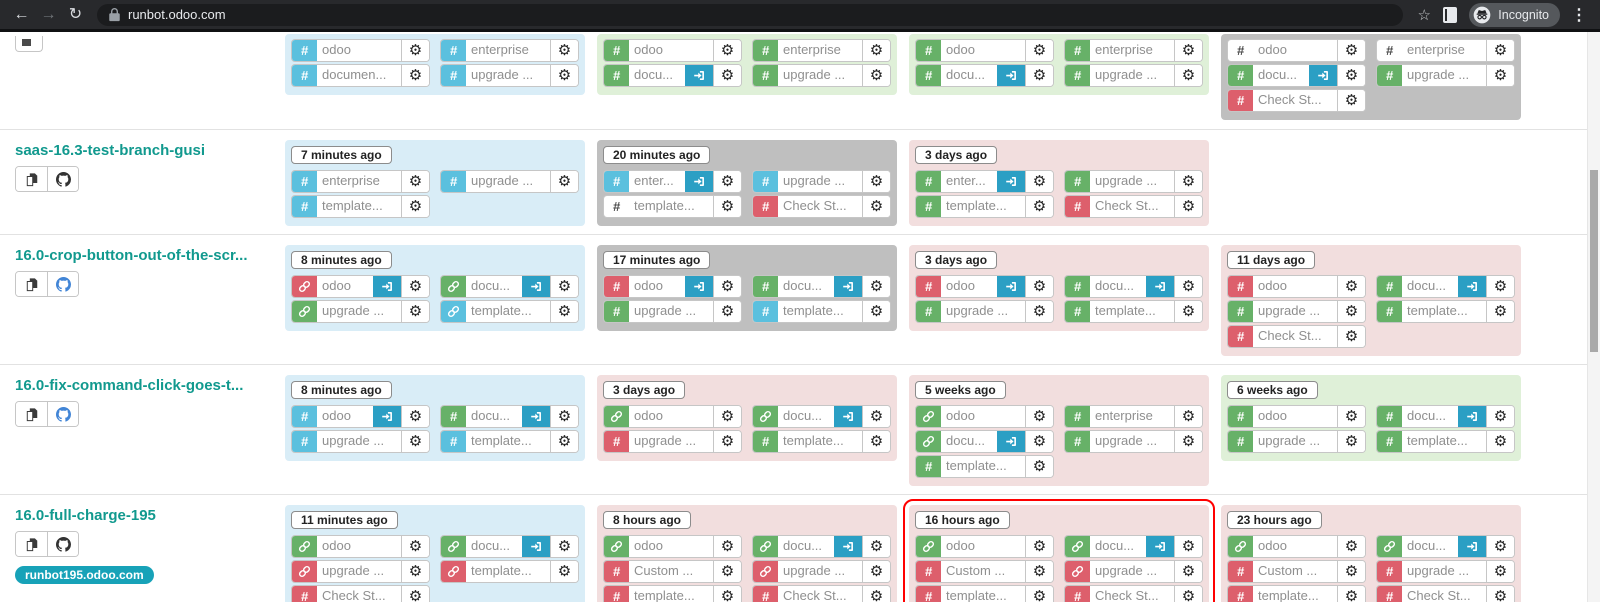  I want to click on address-bar: runbot.odoo.com, so click(750, 14).